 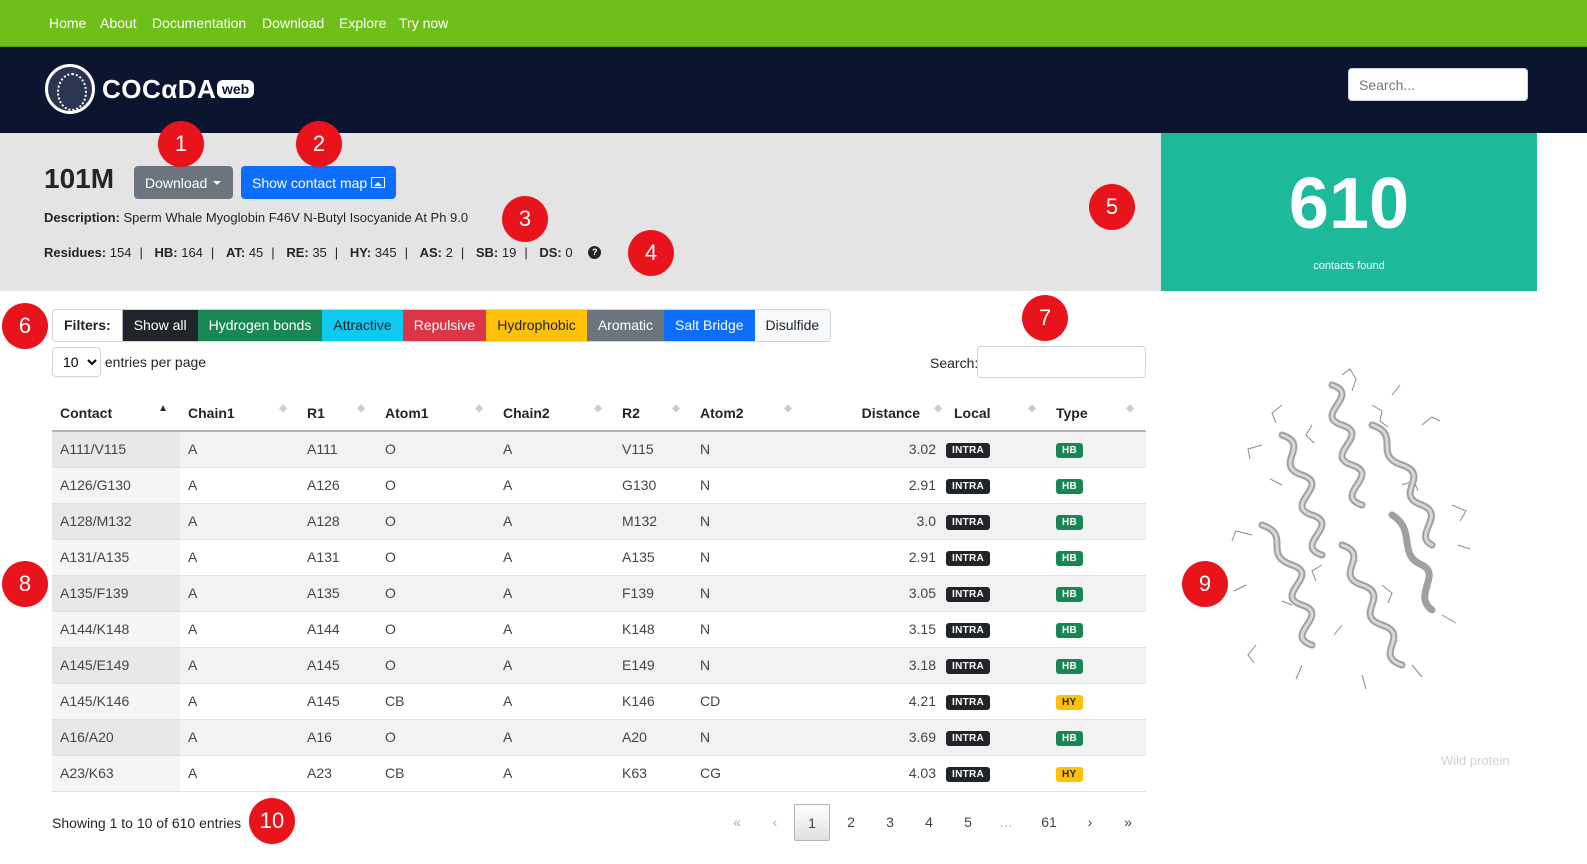 I want to click on col-atom1: Atom1 ◆, so click(x=436, y=413).